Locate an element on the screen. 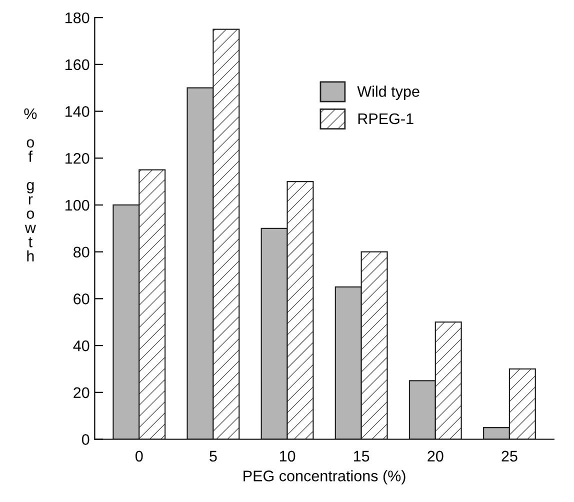 The width and height of the screenshot is (574, 502). x-axis-title: PEG concentrations (%) is located at coordinates (325, 477).